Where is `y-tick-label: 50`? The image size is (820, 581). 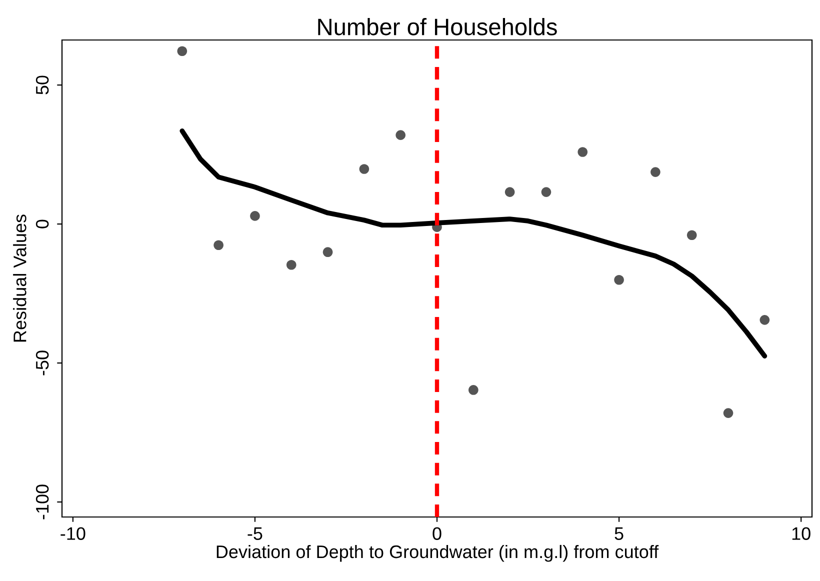 y-tick-label: 50 is located at coordinates (42, 85).